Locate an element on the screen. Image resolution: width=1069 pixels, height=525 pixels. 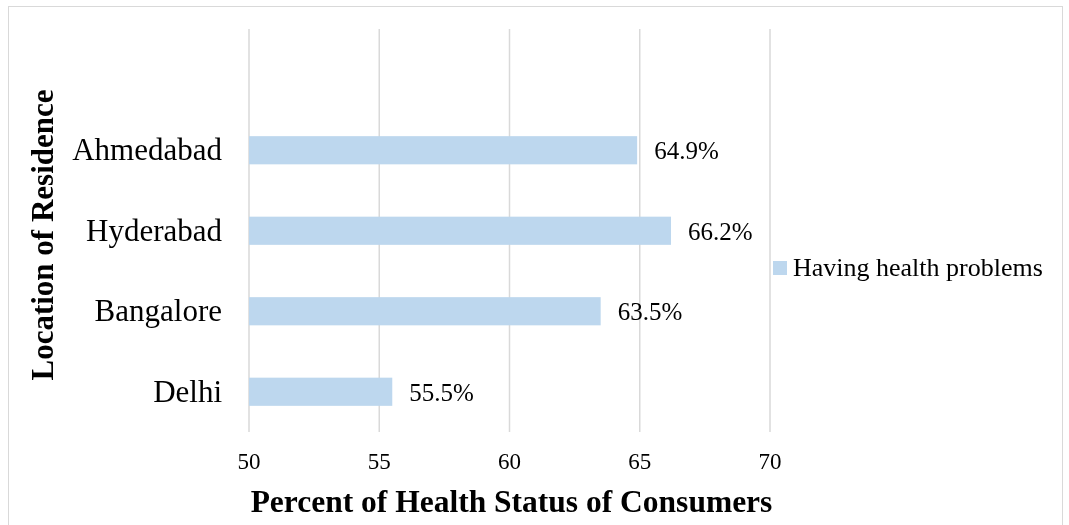
data-label: 55.5% is located at coordinates (441, 392).